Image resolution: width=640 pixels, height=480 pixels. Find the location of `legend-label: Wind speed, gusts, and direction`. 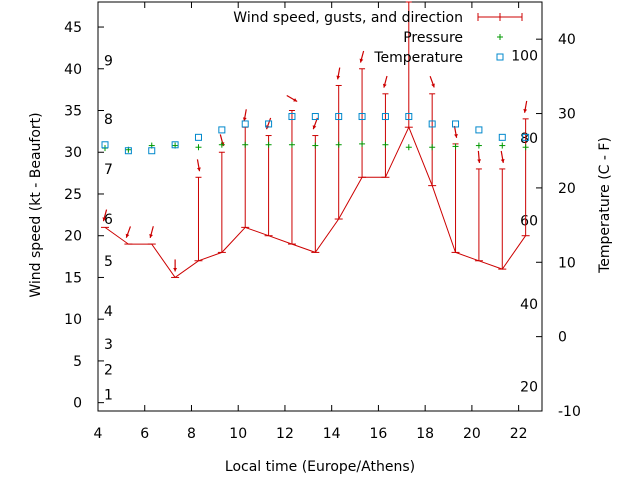

legend-label: Wind speed, gusts, and direction is located at coordinates (348, 18).